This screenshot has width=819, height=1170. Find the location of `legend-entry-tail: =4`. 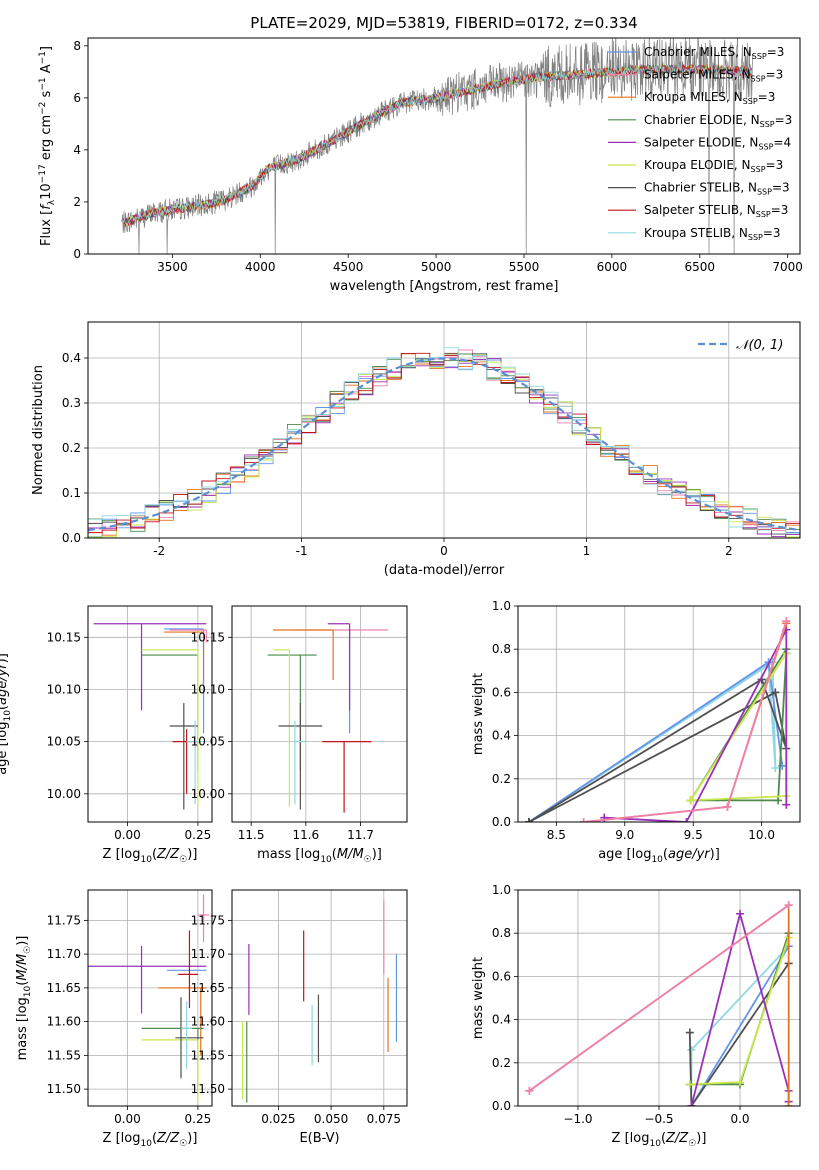

legend-entry-tail: =4 is located at coordinates (782, 142).